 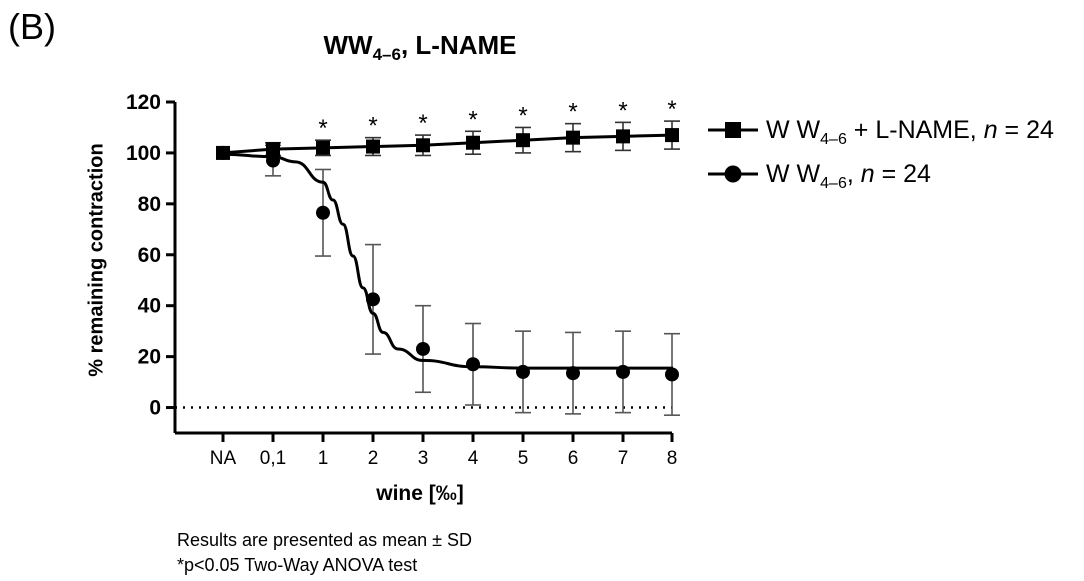 I want to click on panel-label: (B), so click(x=32, y=26).